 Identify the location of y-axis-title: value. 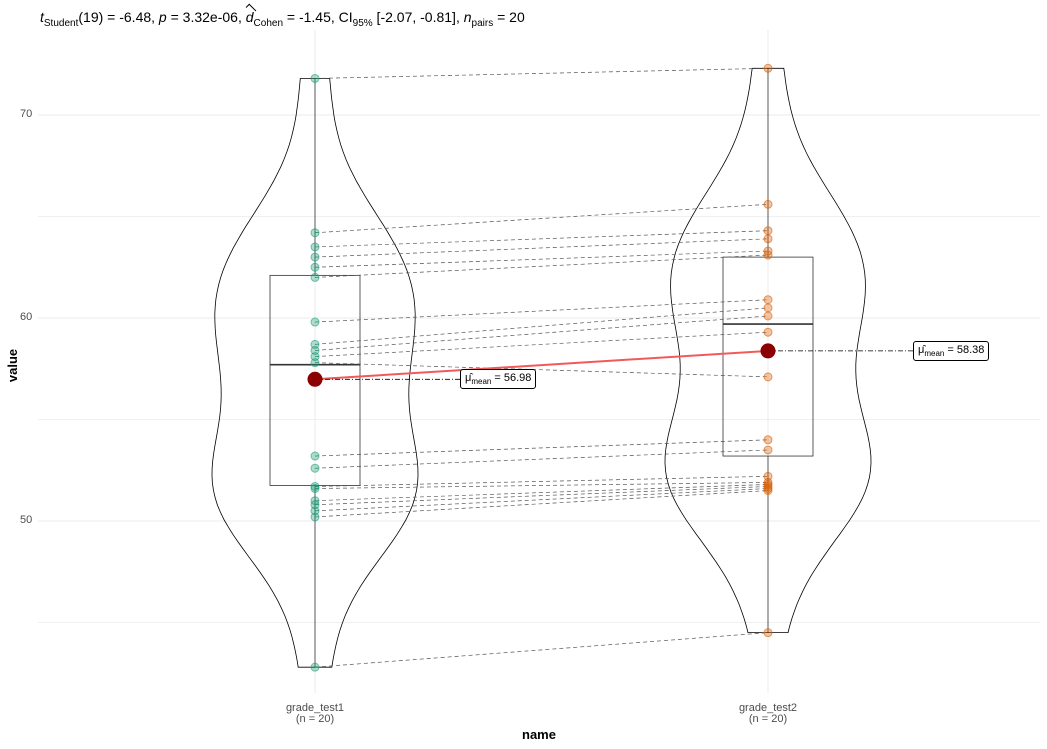
(13, 365).